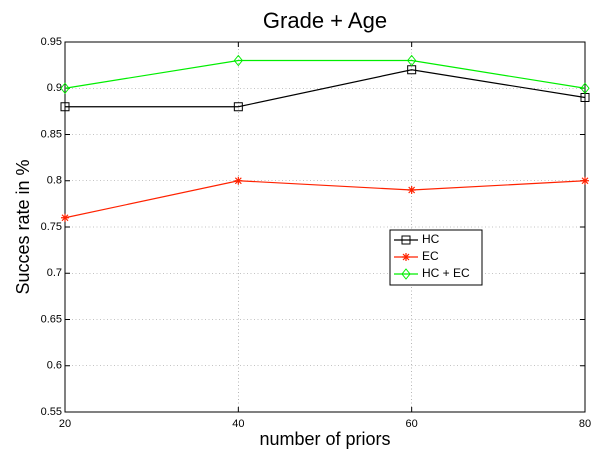  I want to click on legend-label: EC, so click(430, 256).